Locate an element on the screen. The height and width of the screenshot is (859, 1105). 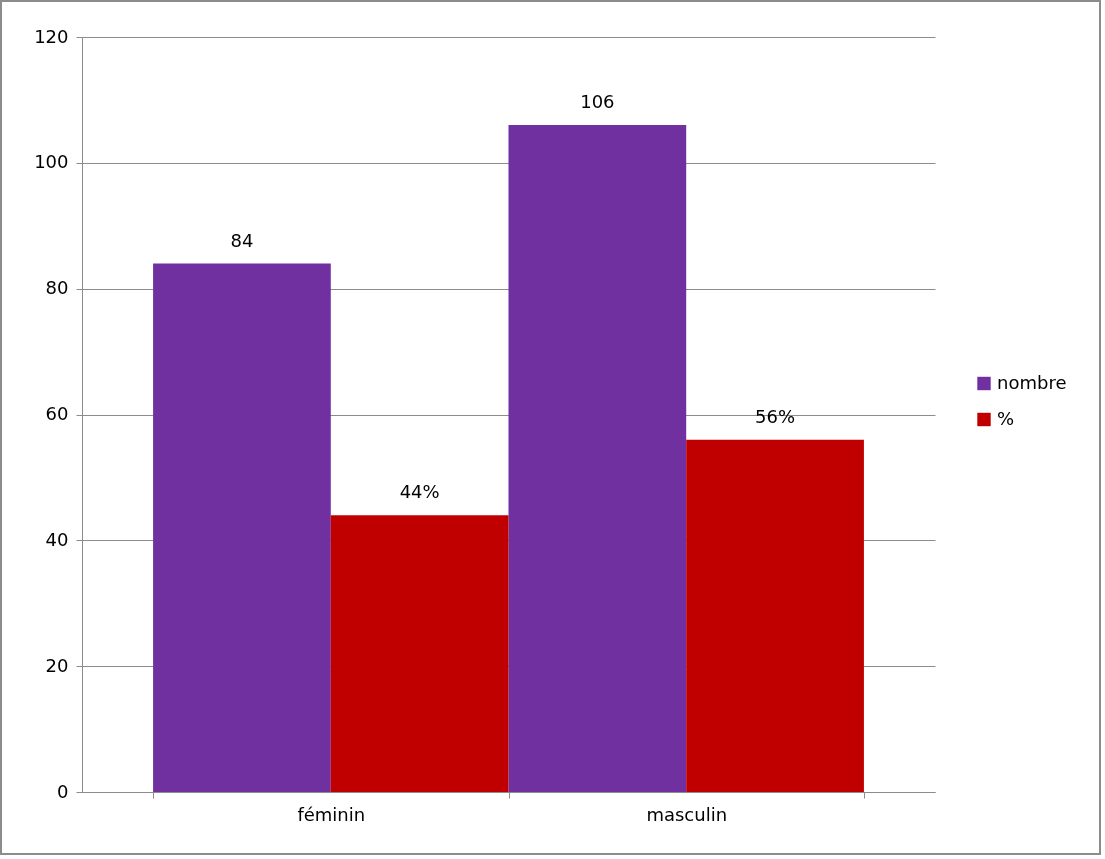
y-tick-label: 60 is located at coordinates (57, 413).